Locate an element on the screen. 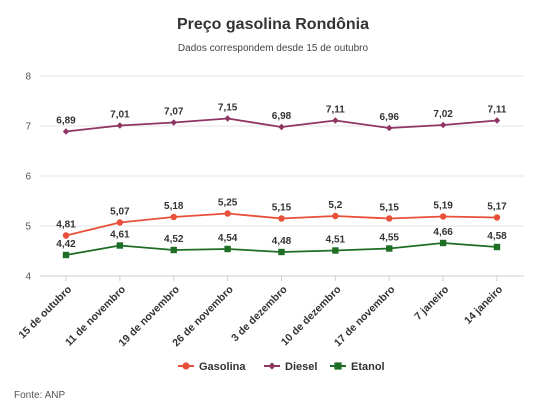 The image size is (546, 413). data-label: 4,48 is located at coordinates (282, 241).